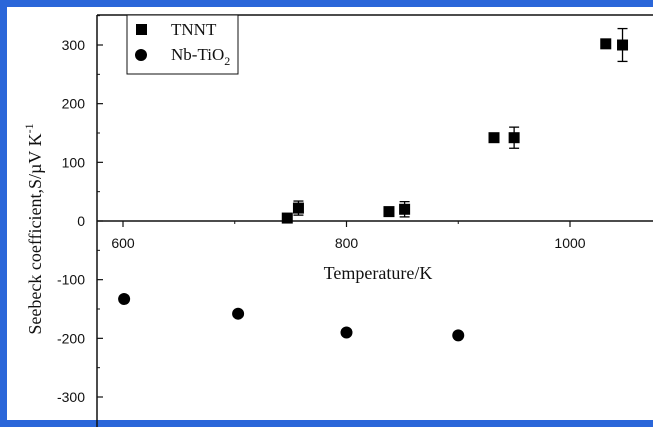 Image resolution: width=653 pixels, height=427 pixels. What do you see at coordinates (200, 56) in the screenshot?
I see `legend-label-nb-tio2: Nb-TiO2` at bounding box center [200, 56].